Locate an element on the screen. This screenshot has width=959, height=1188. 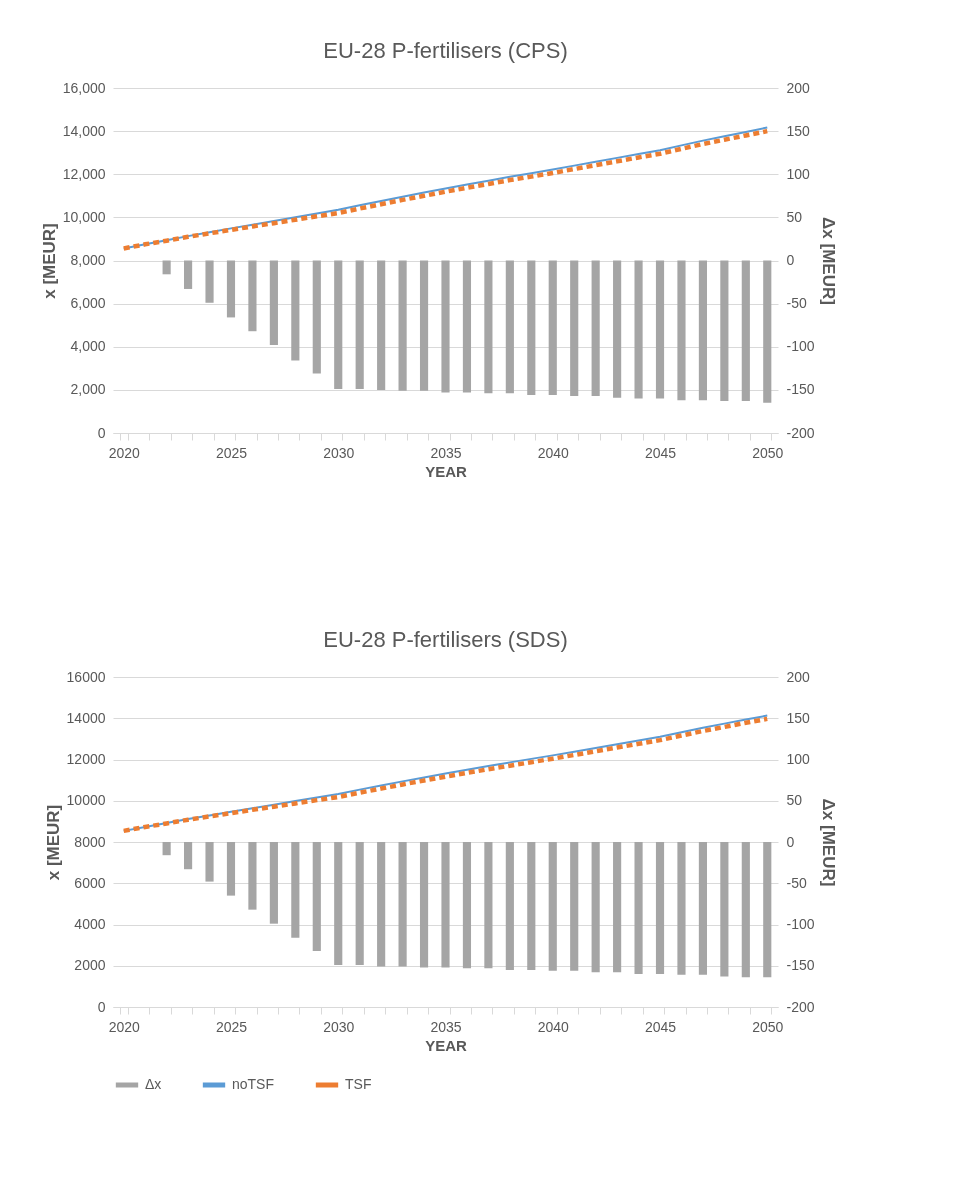
y-tick-label: 12000 is located at coordinates (86, 759).